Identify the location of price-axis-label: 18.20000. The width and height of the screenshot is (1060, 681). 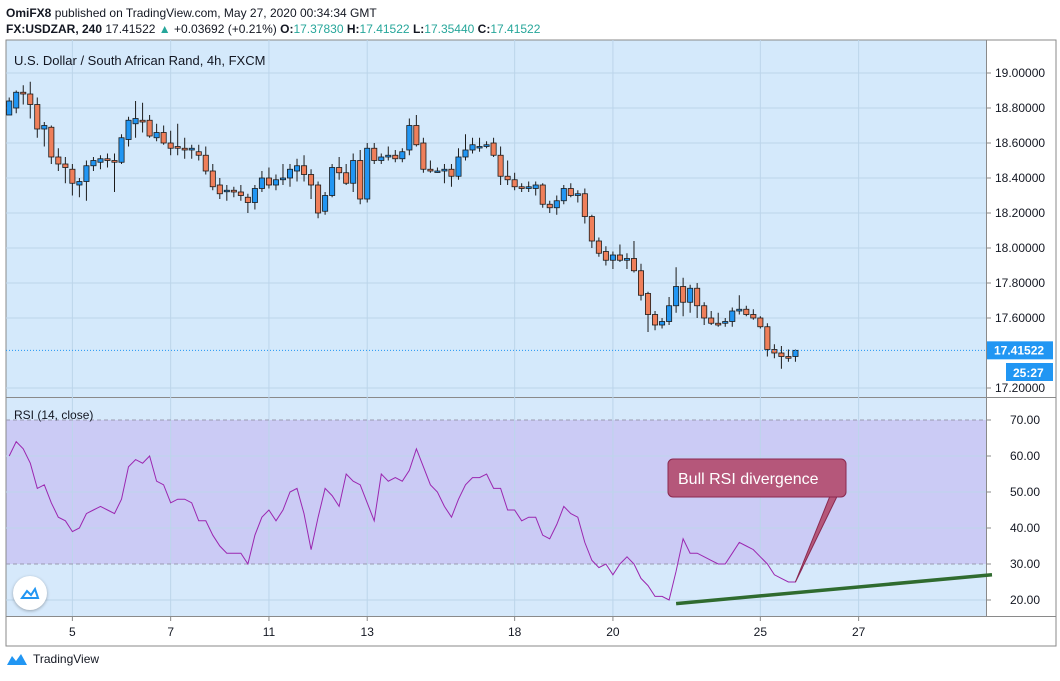
(1020, 213).